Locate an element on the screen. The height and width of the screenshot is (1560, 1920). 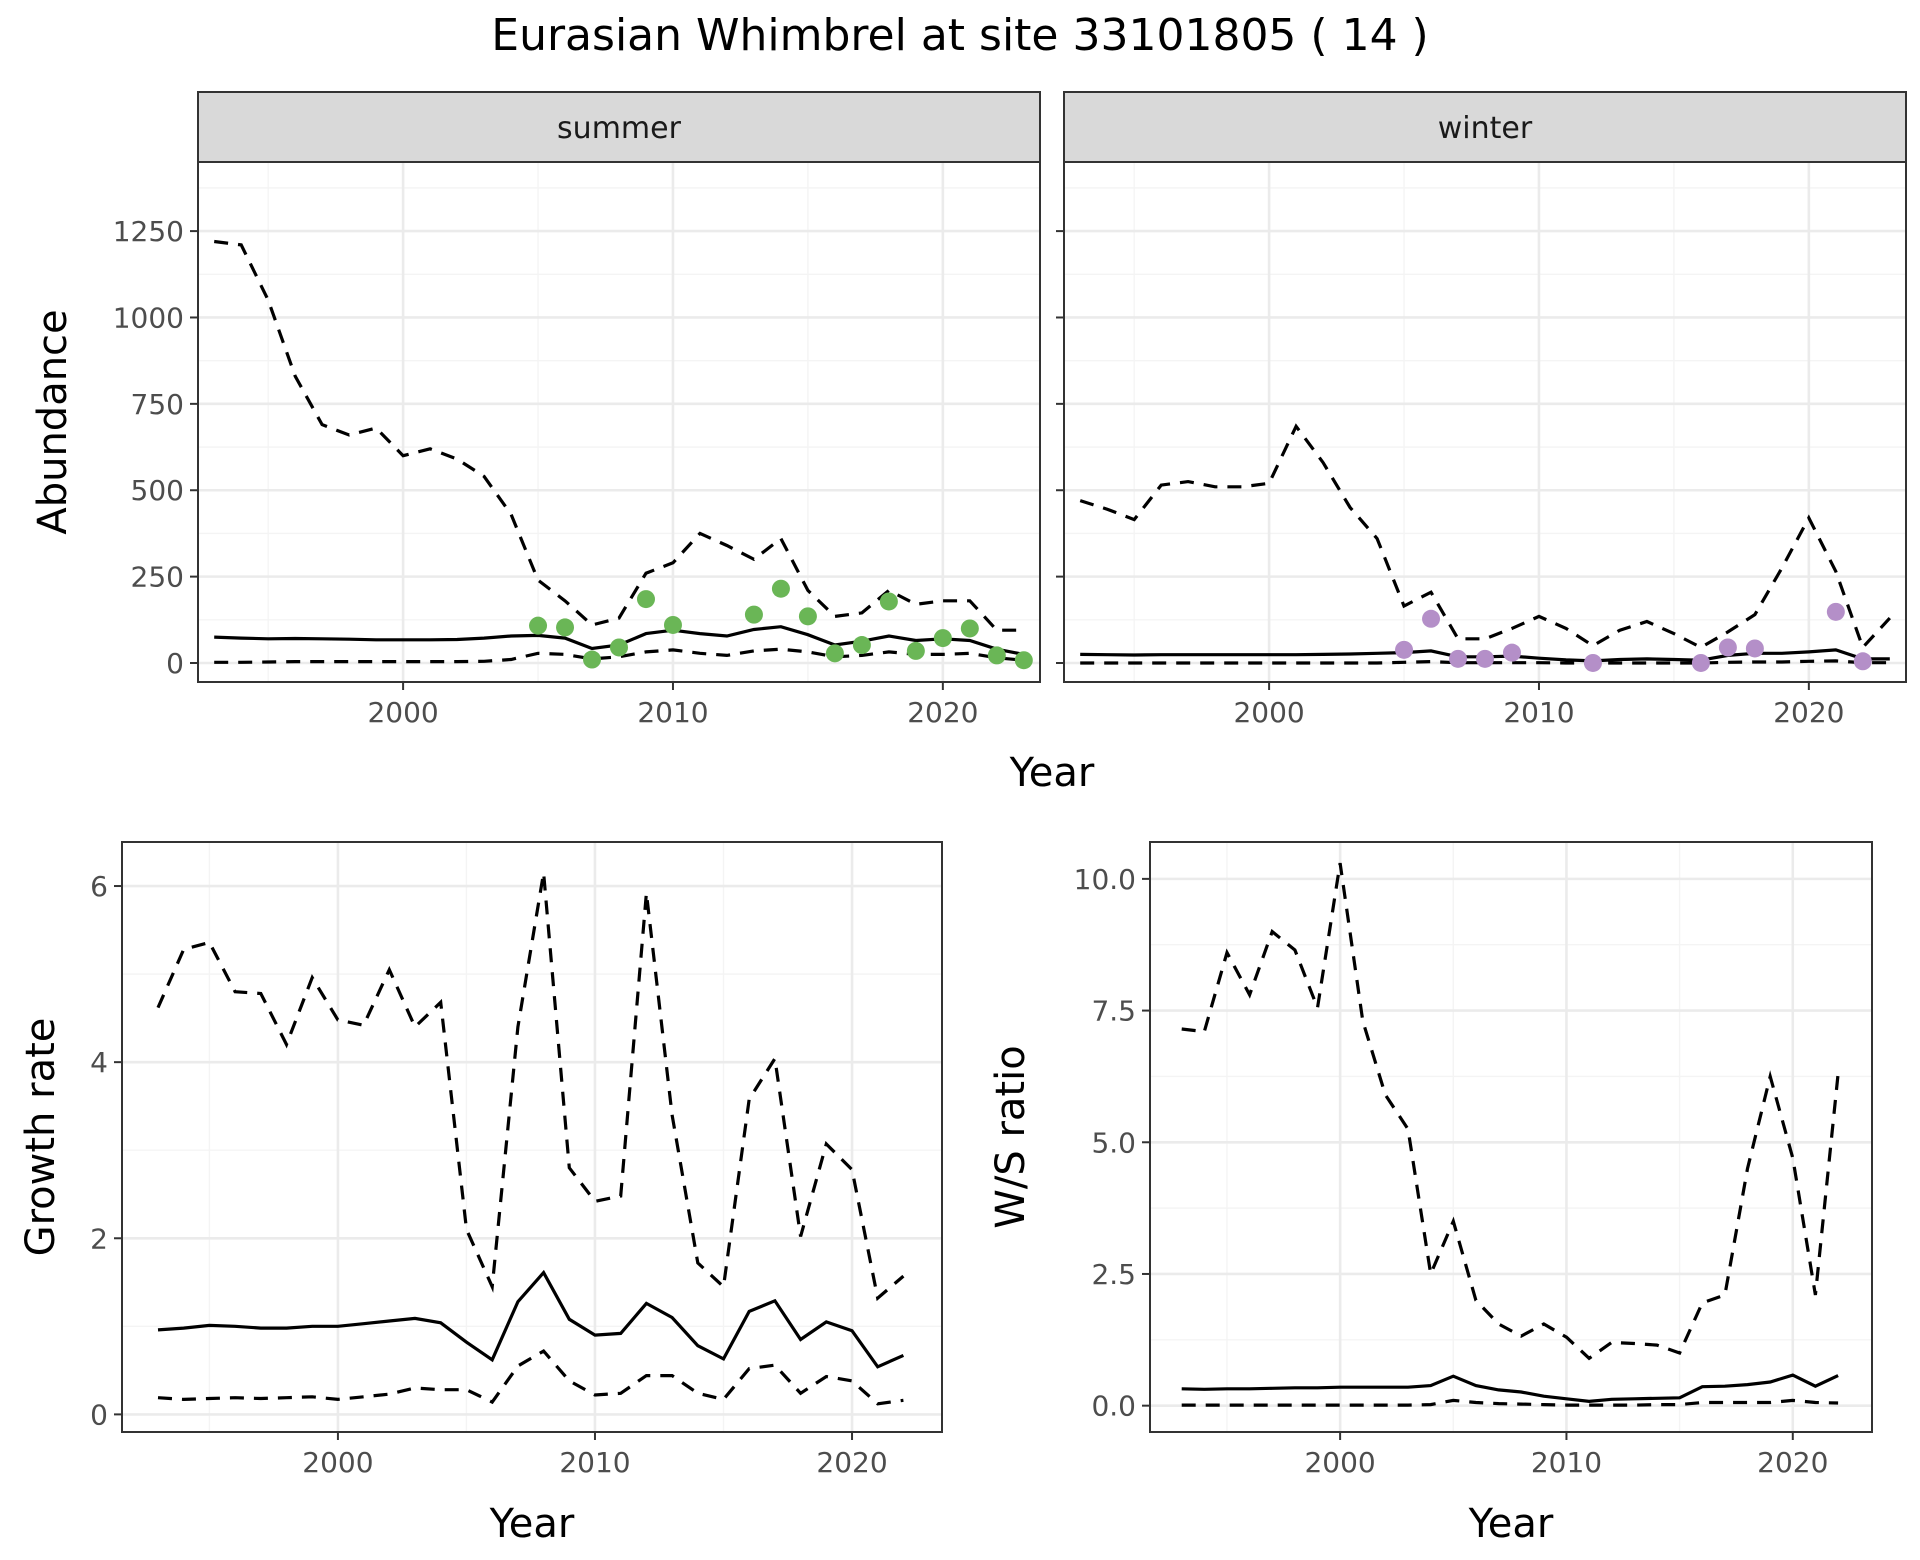
y-axis-title: Growth rate is located at coordinates (41, 1137).